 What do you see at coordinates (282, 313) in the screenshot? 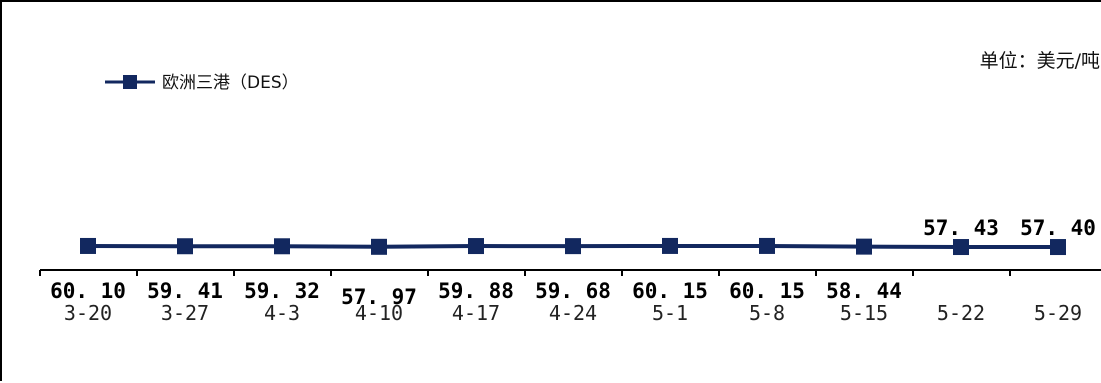
I see `x-tick-label: 4-3` at bounding box center [282, 313].